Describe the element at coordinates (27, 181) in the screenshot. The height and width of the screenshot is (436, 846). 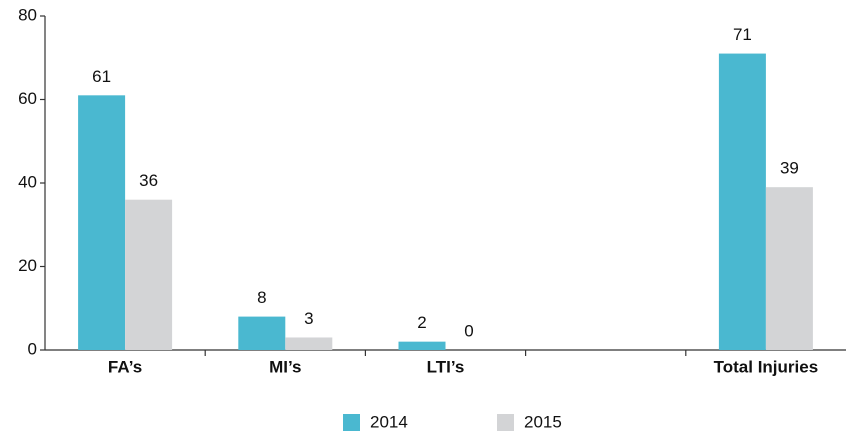
I see `y-tick-label: 40` at that location.